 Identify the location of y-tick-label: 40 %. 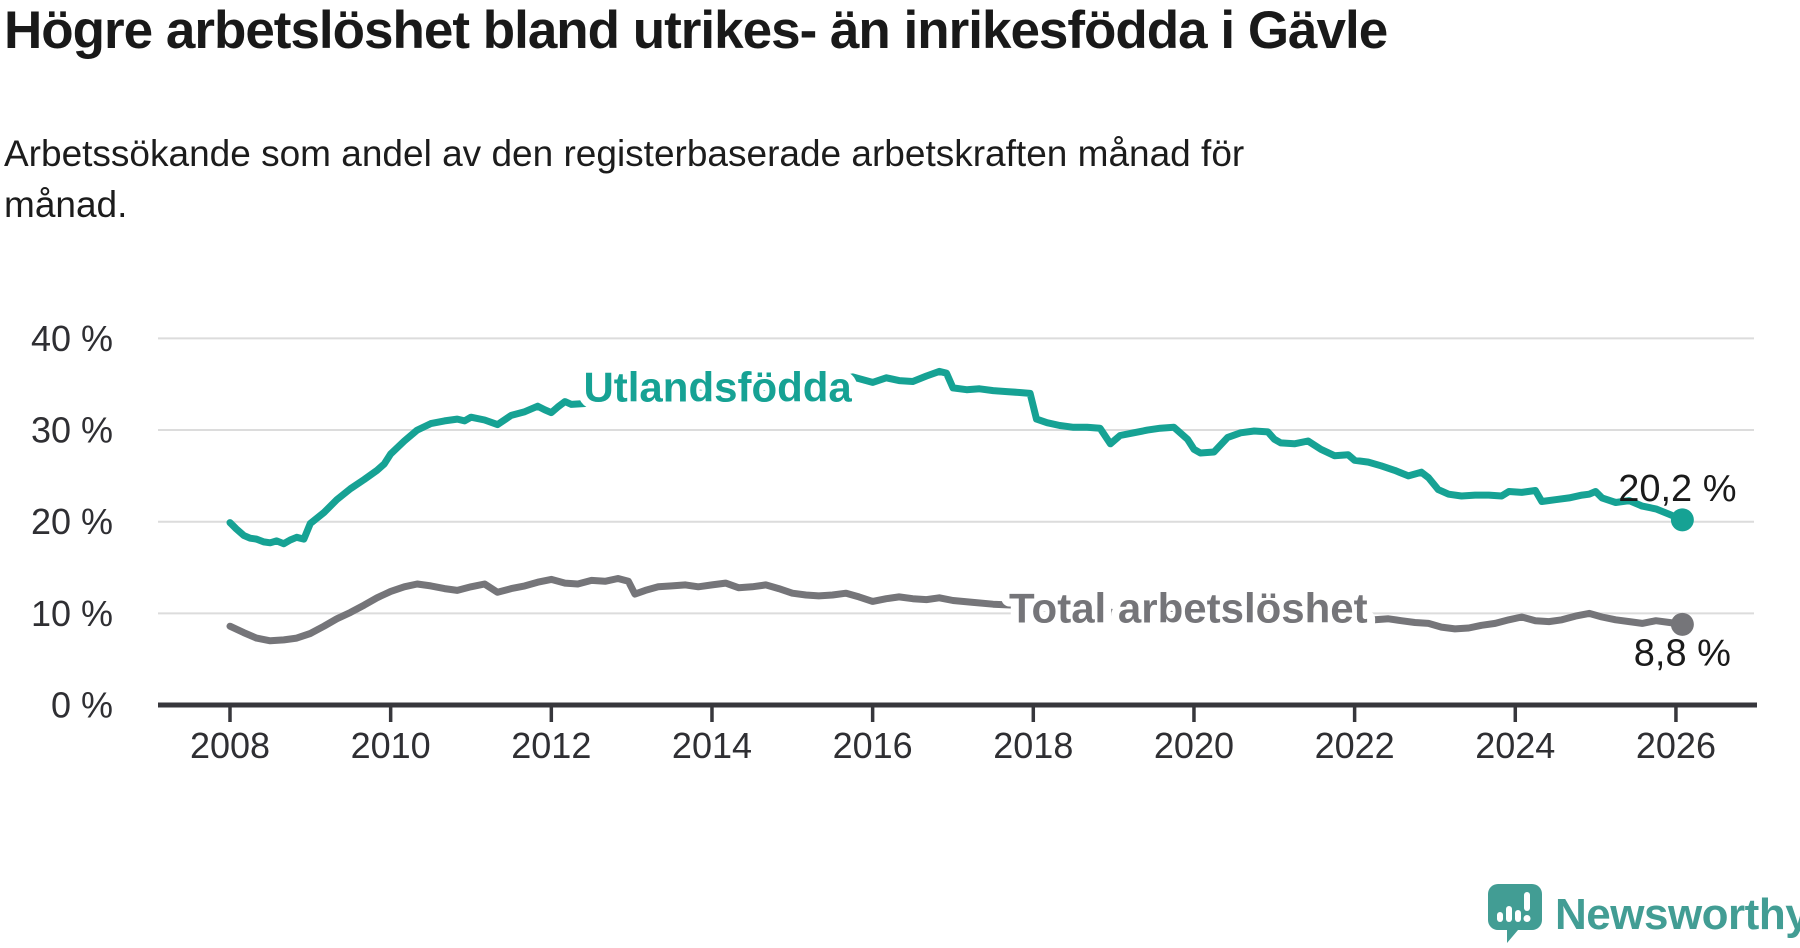
(72, 338).